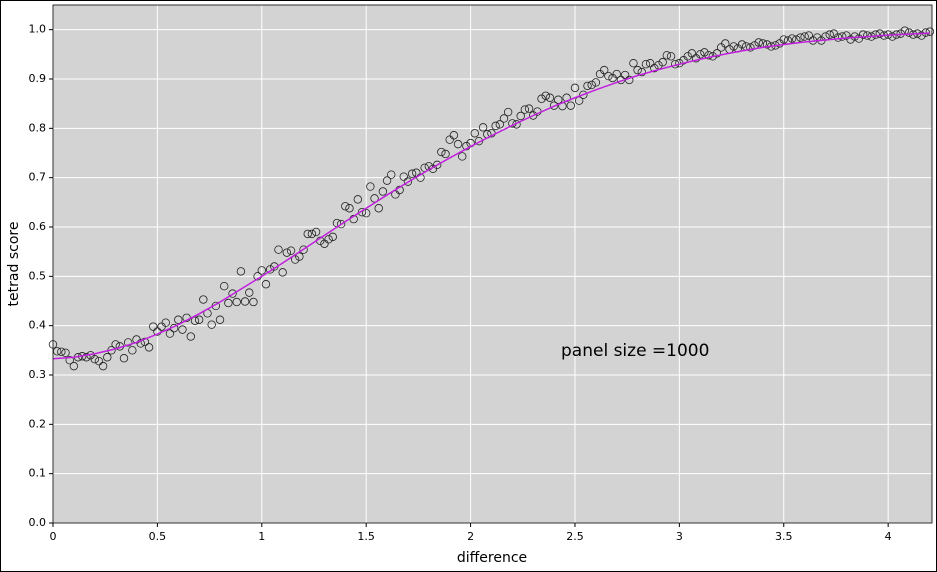  Describe the element at coordinates (784, 536) in the screenshot. I see `x-tick-label: 3.5` at that location.